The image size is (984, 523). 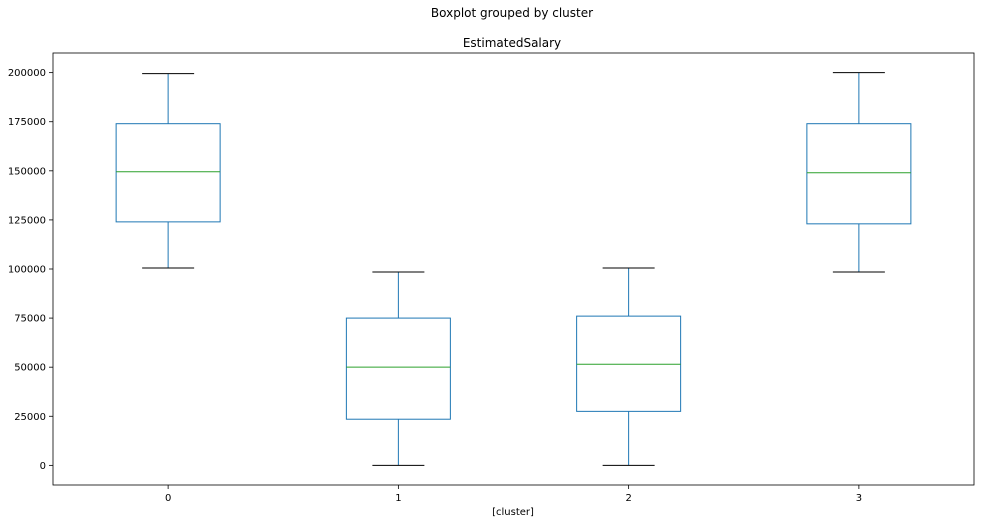 I want to click on y-tick-label: 125000, so click(x=27, y=220).